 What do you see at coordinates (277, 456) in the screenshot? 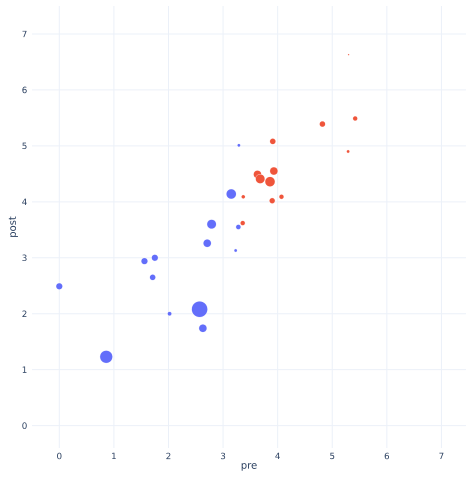
I see `x-tick-label: 4` at bounding box center [277, 456].